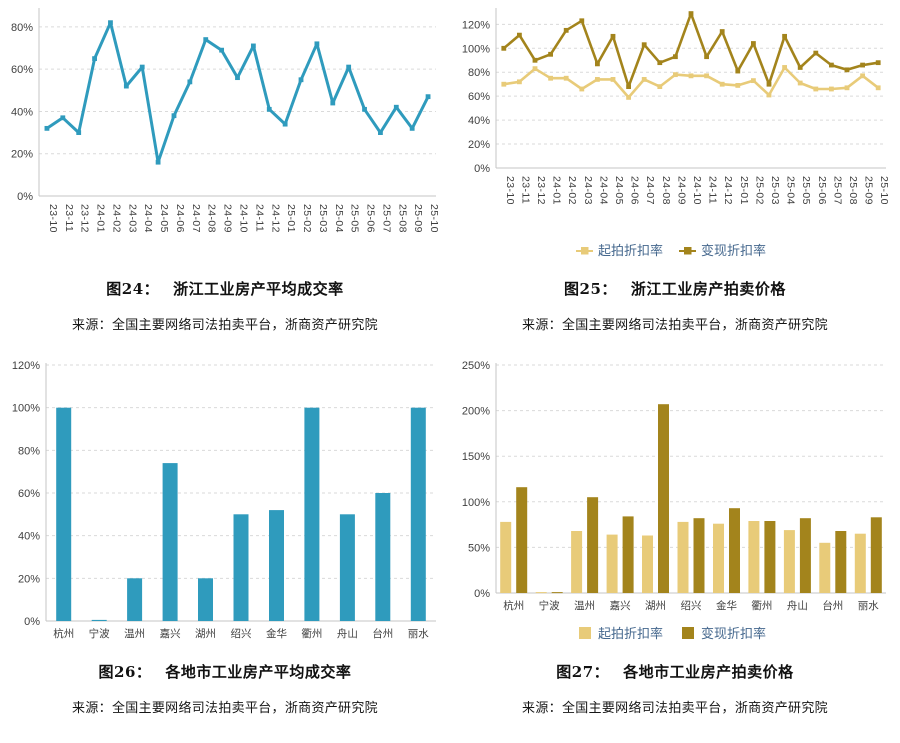 This screenshot has height=743, width=900. Describe the element at coordinates (708, 289) in the screenshot. I see `fig25-title: 浙江工业房产拍卖价格` at that location.